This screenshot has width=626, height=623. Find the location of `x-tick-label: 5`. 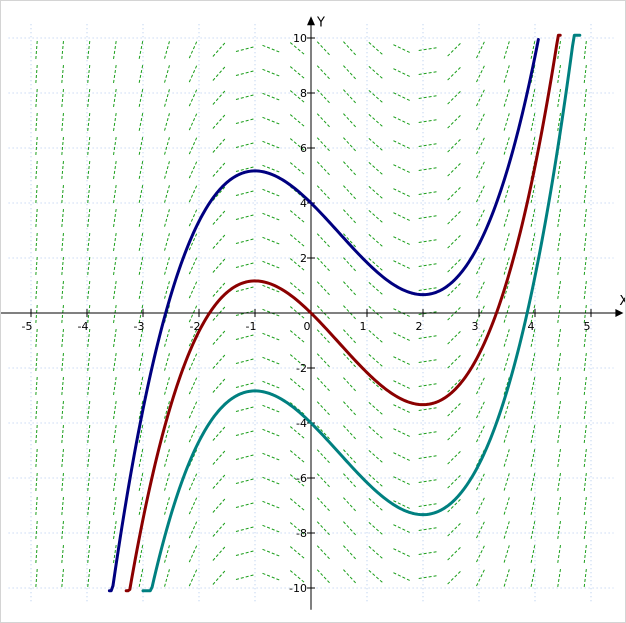

x-tick-label: 5 is located at coordinates (587, 326).